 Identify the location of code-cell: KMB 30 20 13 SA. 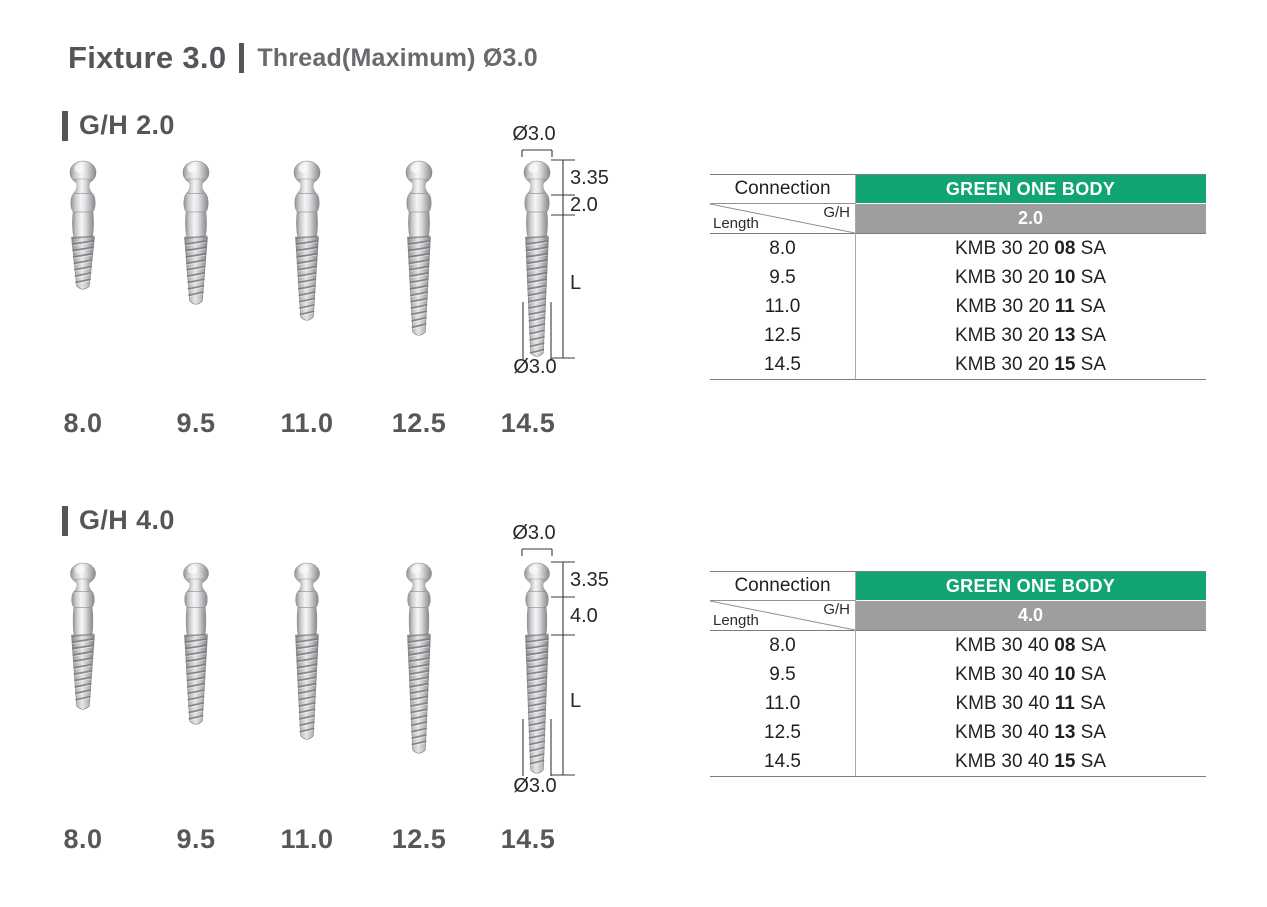
(1030, 335).